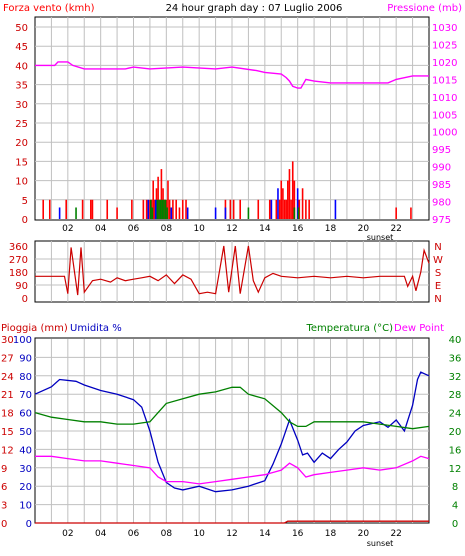 The width and height of the screenshot is (465, 556). I want to click on pressure-axis-label: Pressione (mb), so click(424, 8).